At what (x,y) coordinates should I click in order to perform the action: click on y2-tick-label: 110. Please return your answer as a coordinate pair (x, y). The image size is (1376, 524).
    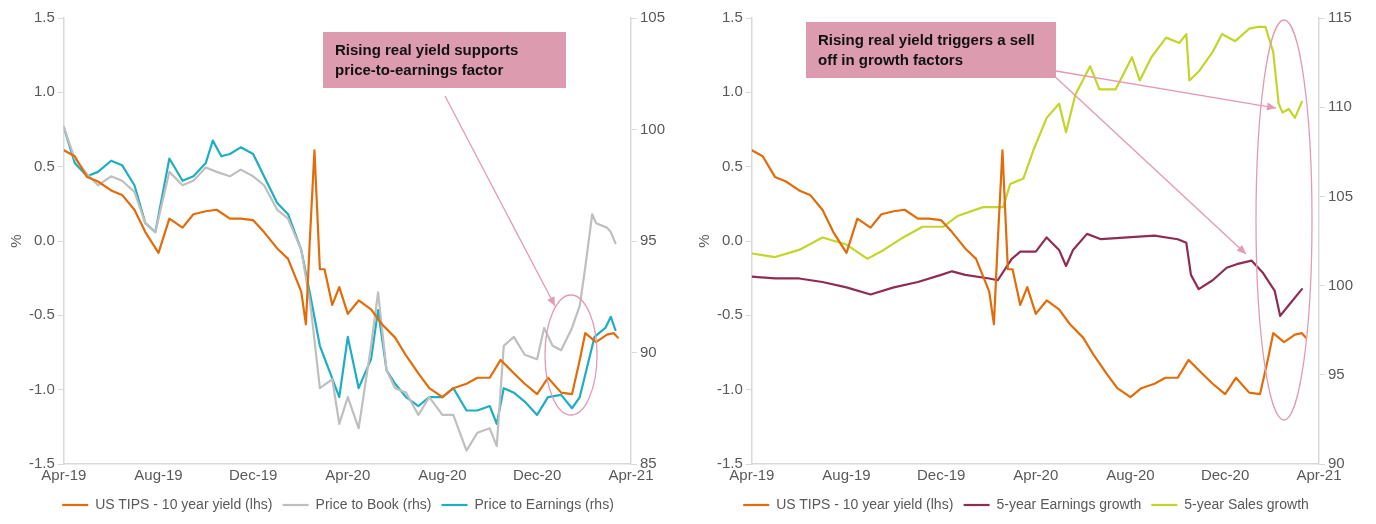
    Looking at the image, I should click on (1339, 106).